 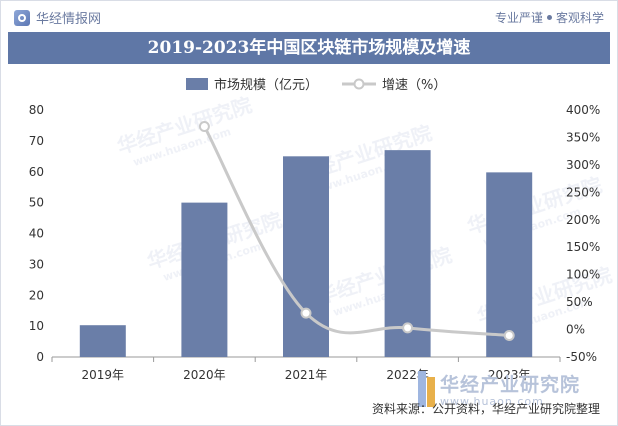 I want to click on y-left-tick-label: 10, so click(x=36, y=326).